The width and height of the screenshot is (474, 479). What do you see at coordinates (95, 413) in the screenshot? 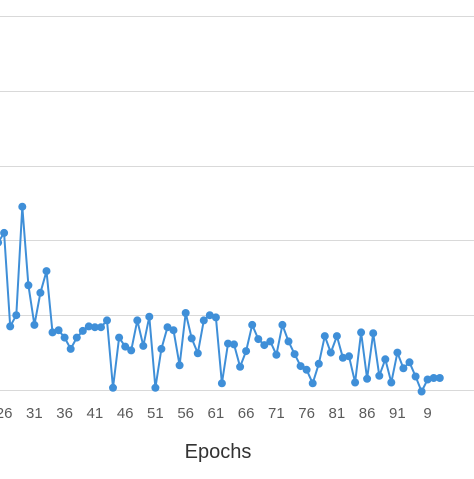
I see `x-tick-label: 41` at bounding box center [95, 413].